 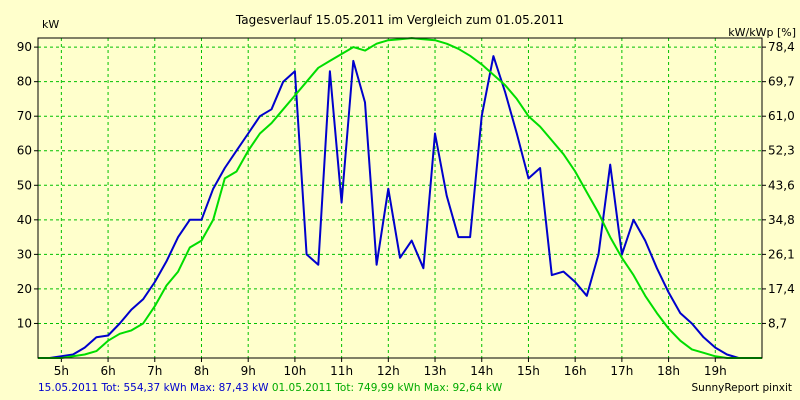 What do you see at coordinates (24, 254) in the screenshot?
I see `y-tick-label-left: 30` at bounding box center [24, 254].